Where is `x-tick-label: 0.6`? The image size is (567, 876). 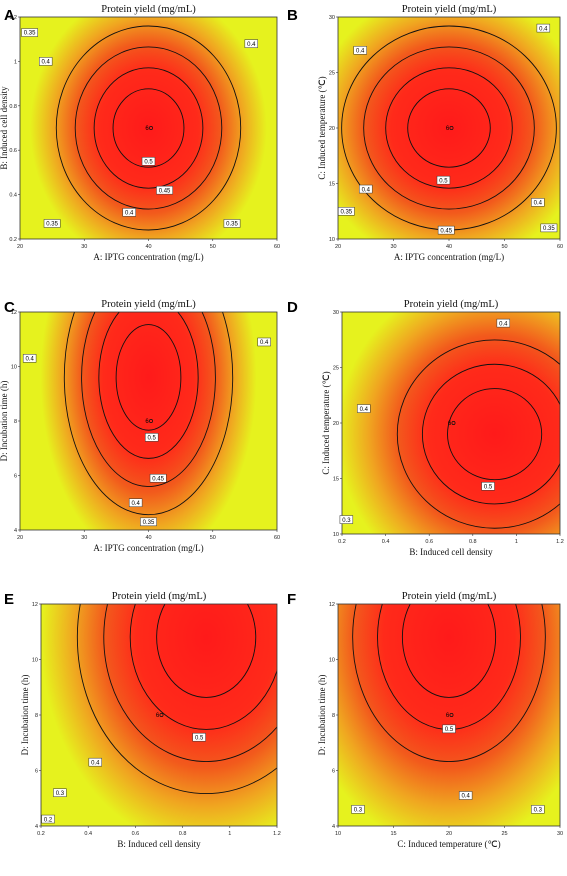 x-tick-label: 0.6 is located at coordinates (136, 834).